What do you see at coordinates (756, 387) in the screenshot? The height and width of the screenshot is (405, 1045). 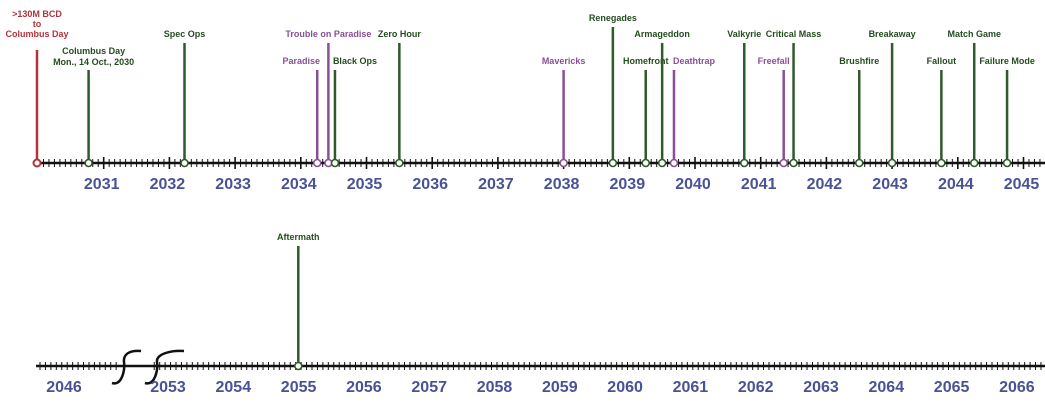 I see `year-label: 2062` at bounding box center [756, 387].